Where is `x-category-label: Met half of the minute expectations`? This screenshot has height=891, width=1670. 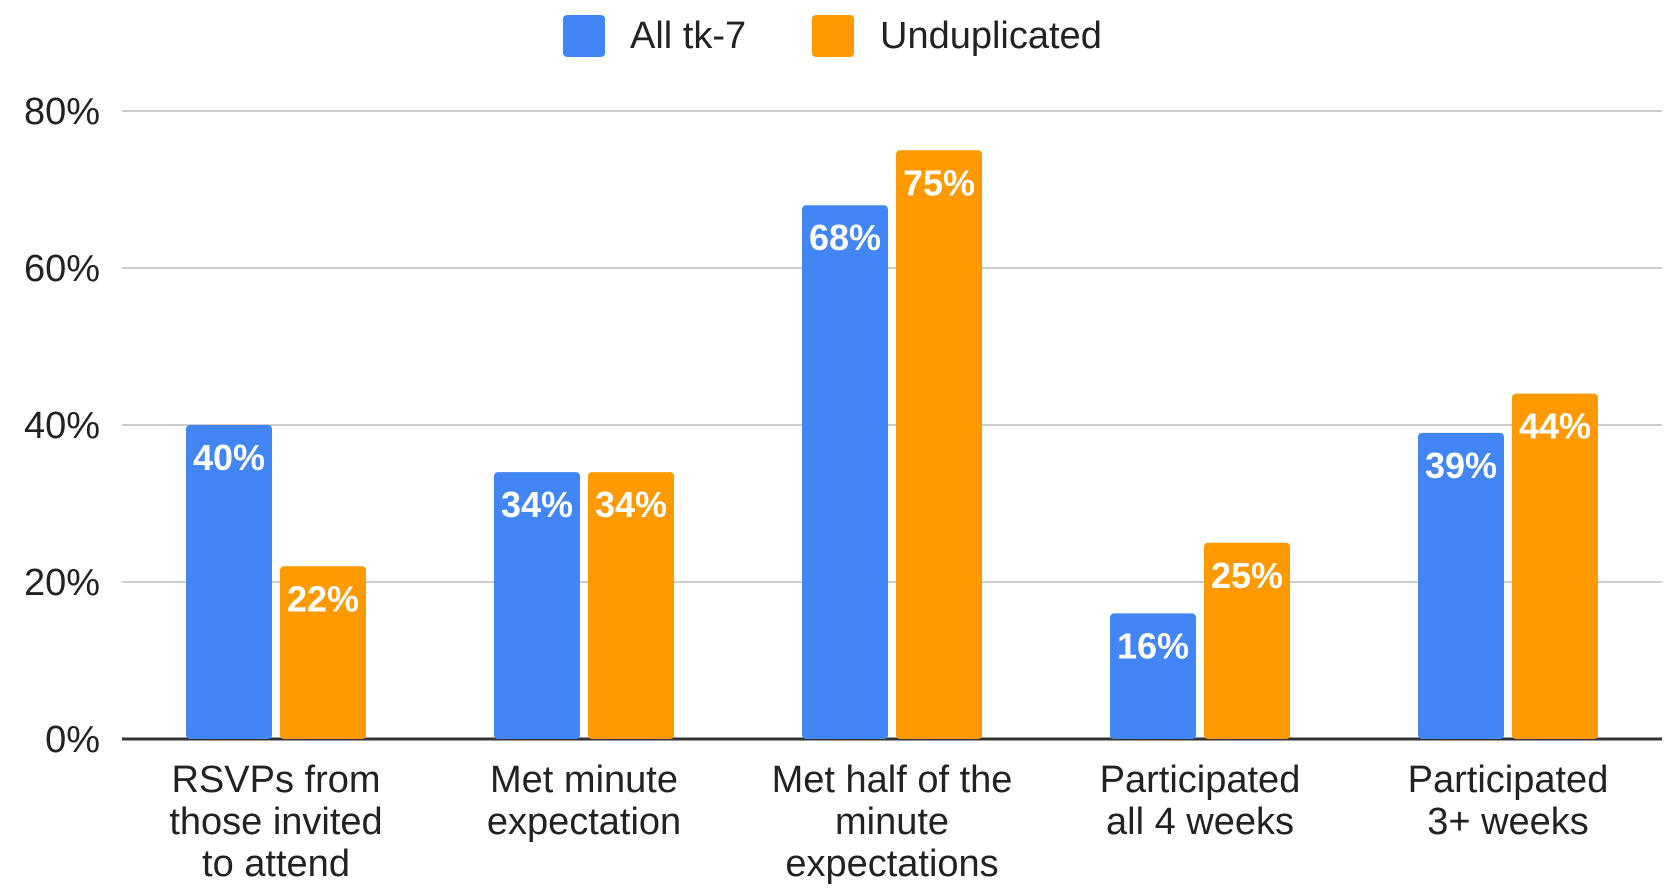
x-category-label: Met half of the minute expectations is located at coordinates (892, 822).